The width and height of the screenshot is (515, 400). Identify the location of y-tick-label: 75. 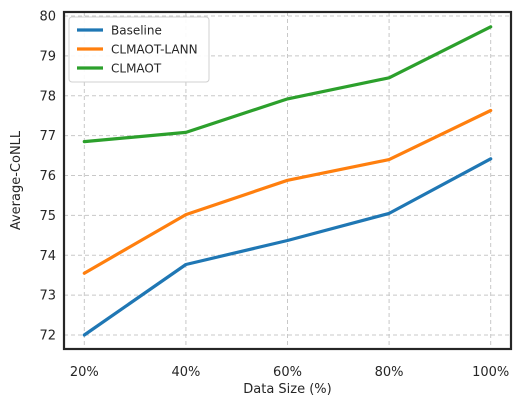
(47, 216).